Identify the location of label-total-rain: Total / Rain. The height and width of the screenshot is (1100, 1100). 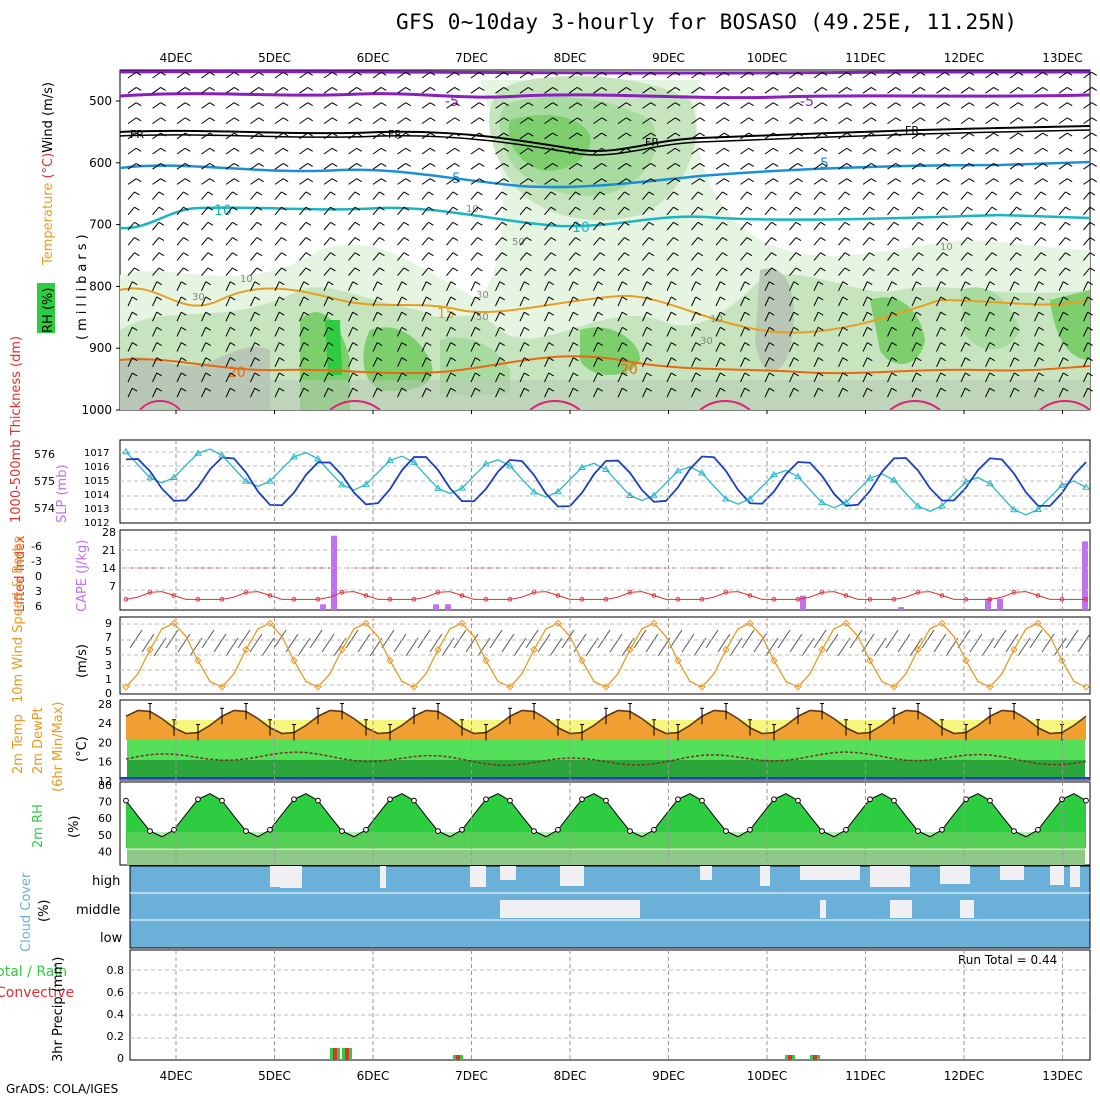
(33, 972).